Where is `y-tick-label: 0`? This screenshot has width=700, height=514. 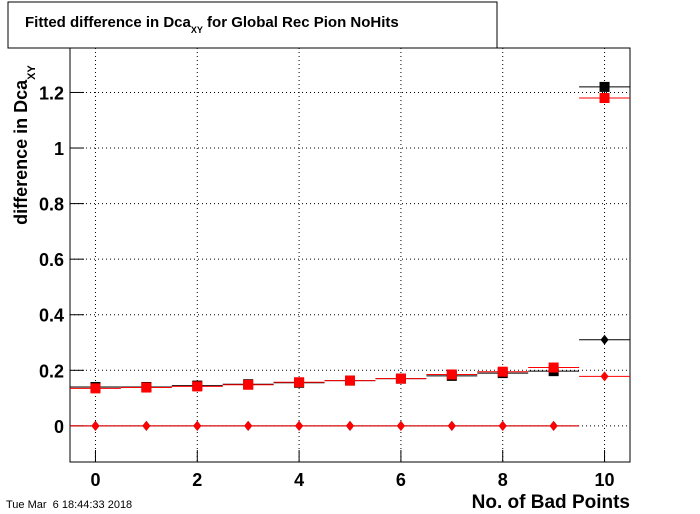
y-tick-label: 0 is located at coordinates (59, 427).